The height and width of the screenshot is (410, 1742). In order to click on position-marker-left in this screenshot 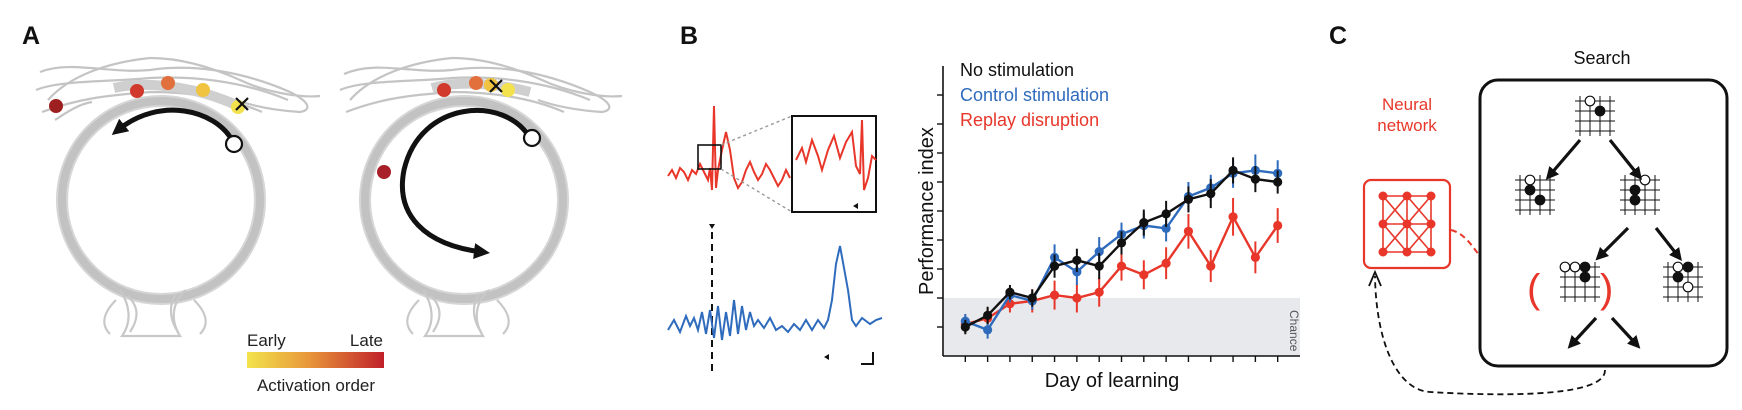, I will do `click(234, 144)`.